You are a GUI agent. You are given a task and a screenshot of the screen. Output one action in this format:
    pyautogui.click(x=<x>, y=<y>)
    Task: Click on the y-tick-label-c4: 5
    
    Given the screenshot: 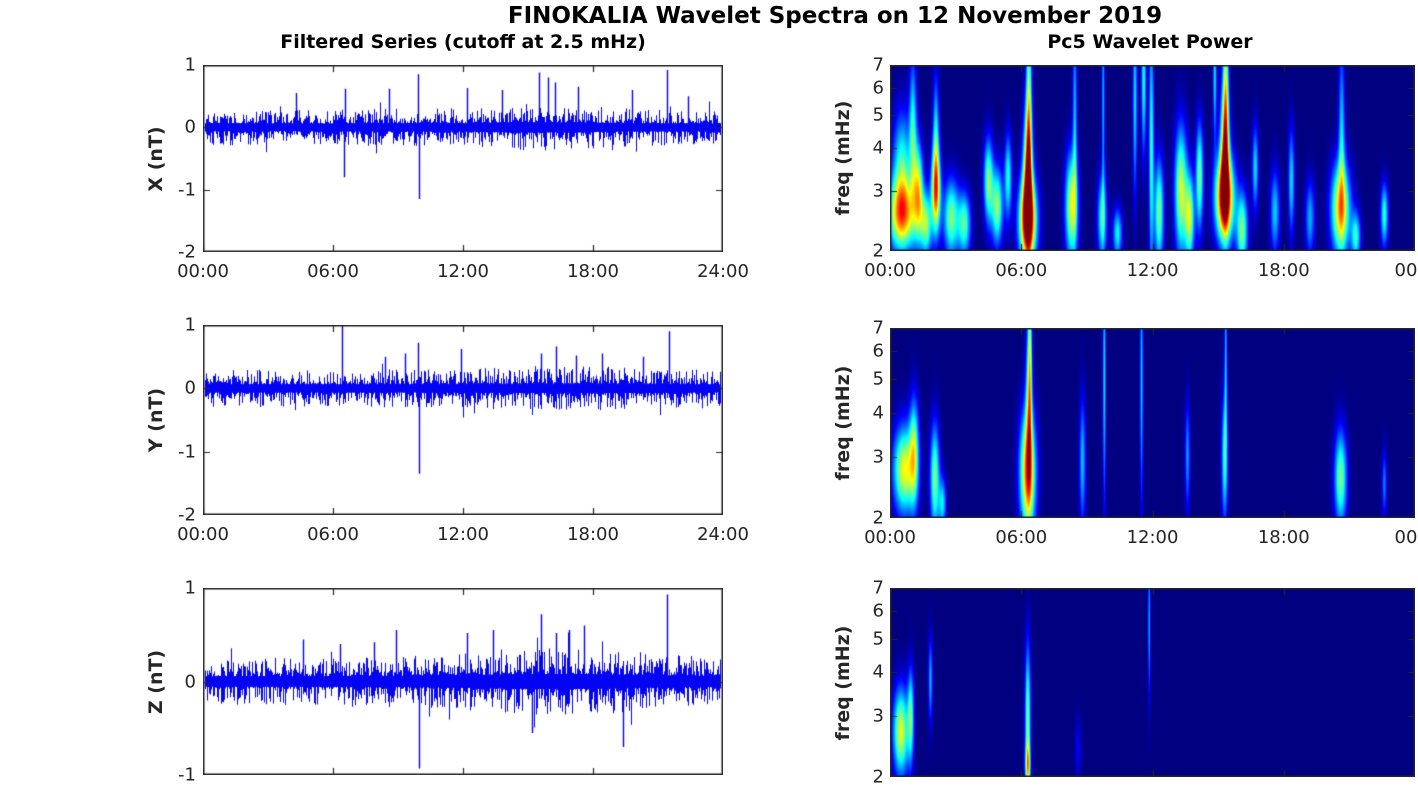 What is the action you would take?
    pyautogui.click(x=878, y=379)
    